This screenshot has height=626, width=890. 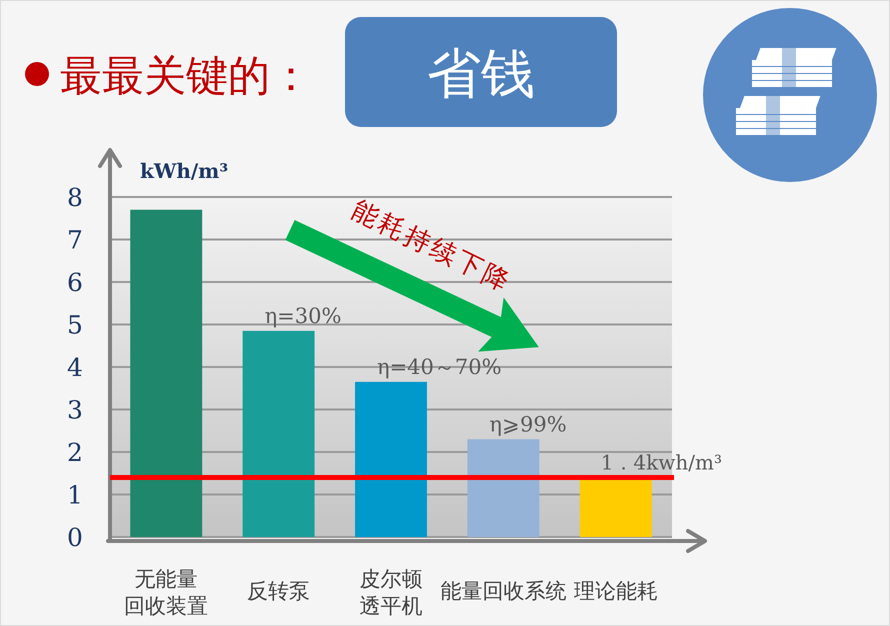 I want to click on y-axis-title: kWh/m³, so click(x=184, y=171).